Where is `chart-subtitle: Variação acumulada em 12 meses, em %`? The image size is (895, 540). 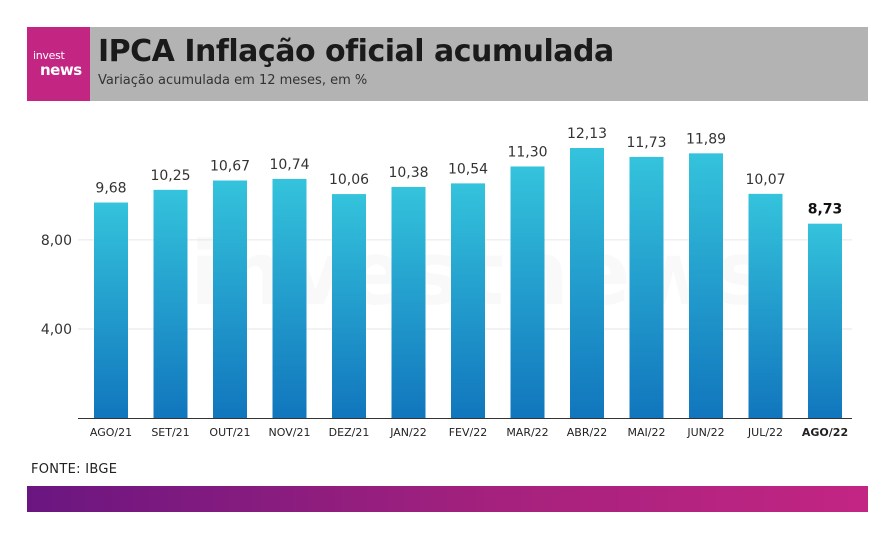 chart-subtitle: Variação acumulada em 12 meses, em % is located at coordinates (233, 80).